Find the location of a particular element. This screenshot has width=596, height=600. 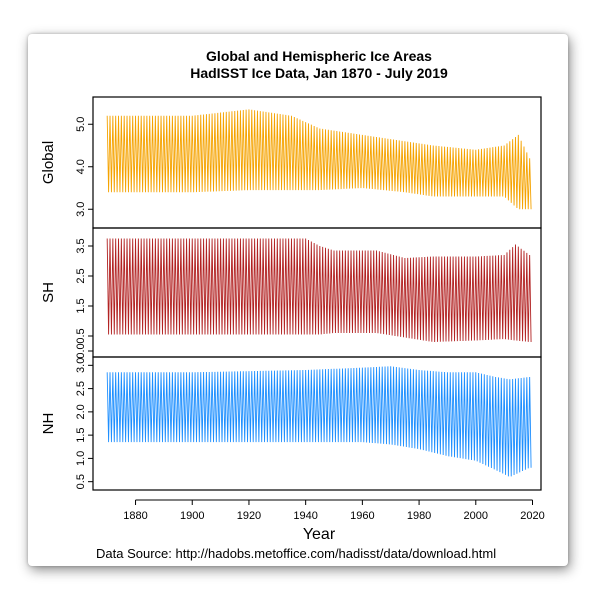

x-tick-label: 2020 is located at coordinates (532, 516).